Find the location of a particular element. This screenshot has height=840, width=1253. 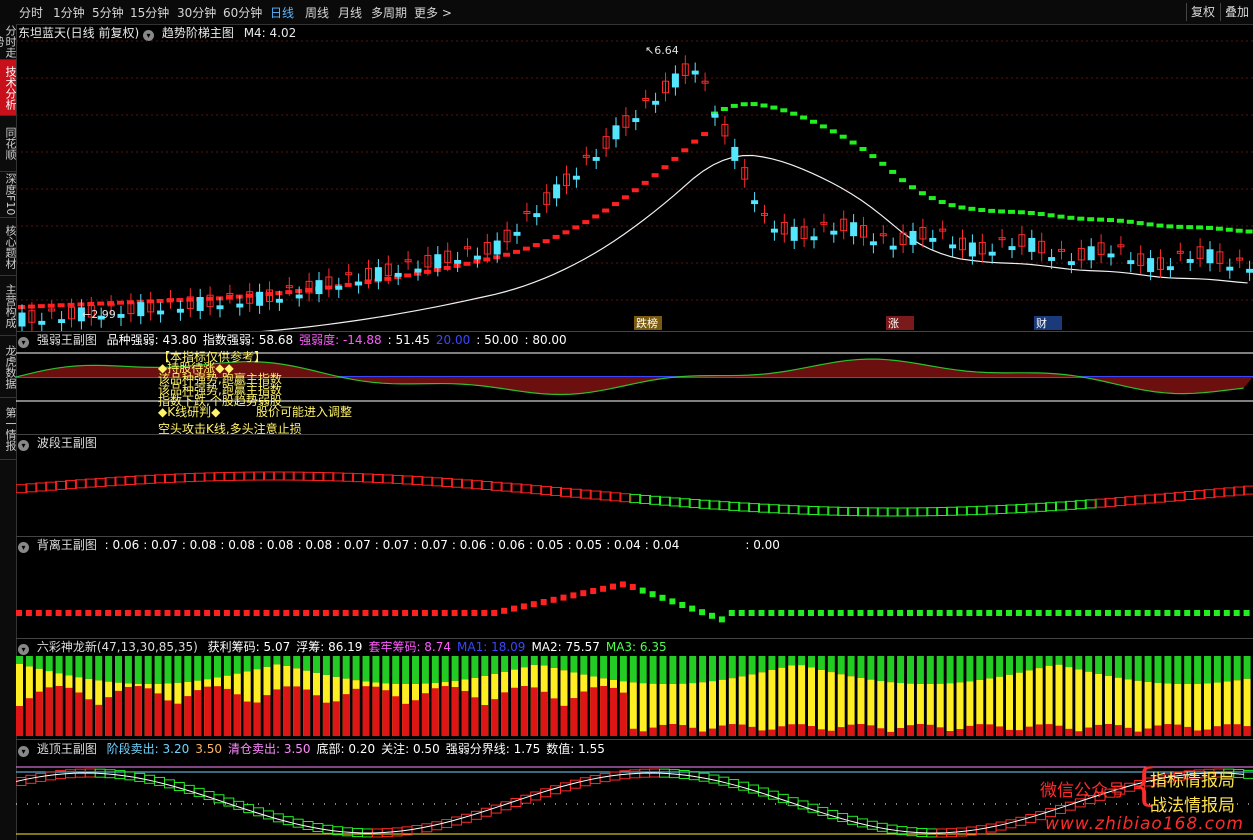

diejia-button: 叠加 is located at coordinates (1236, 12).